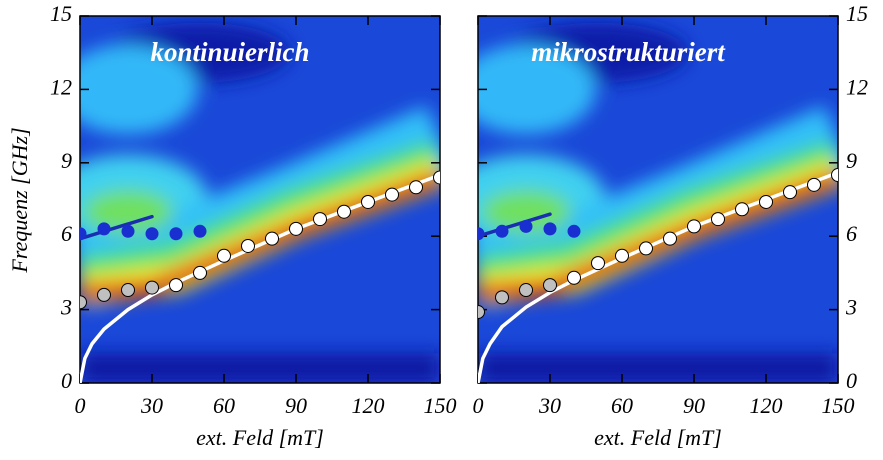 The width and height of the screenshot is (883, 460). Describe the element at coordinates (628, 52) in the screenshot. I see `panel-title: mikrostrukturiert` at that location.